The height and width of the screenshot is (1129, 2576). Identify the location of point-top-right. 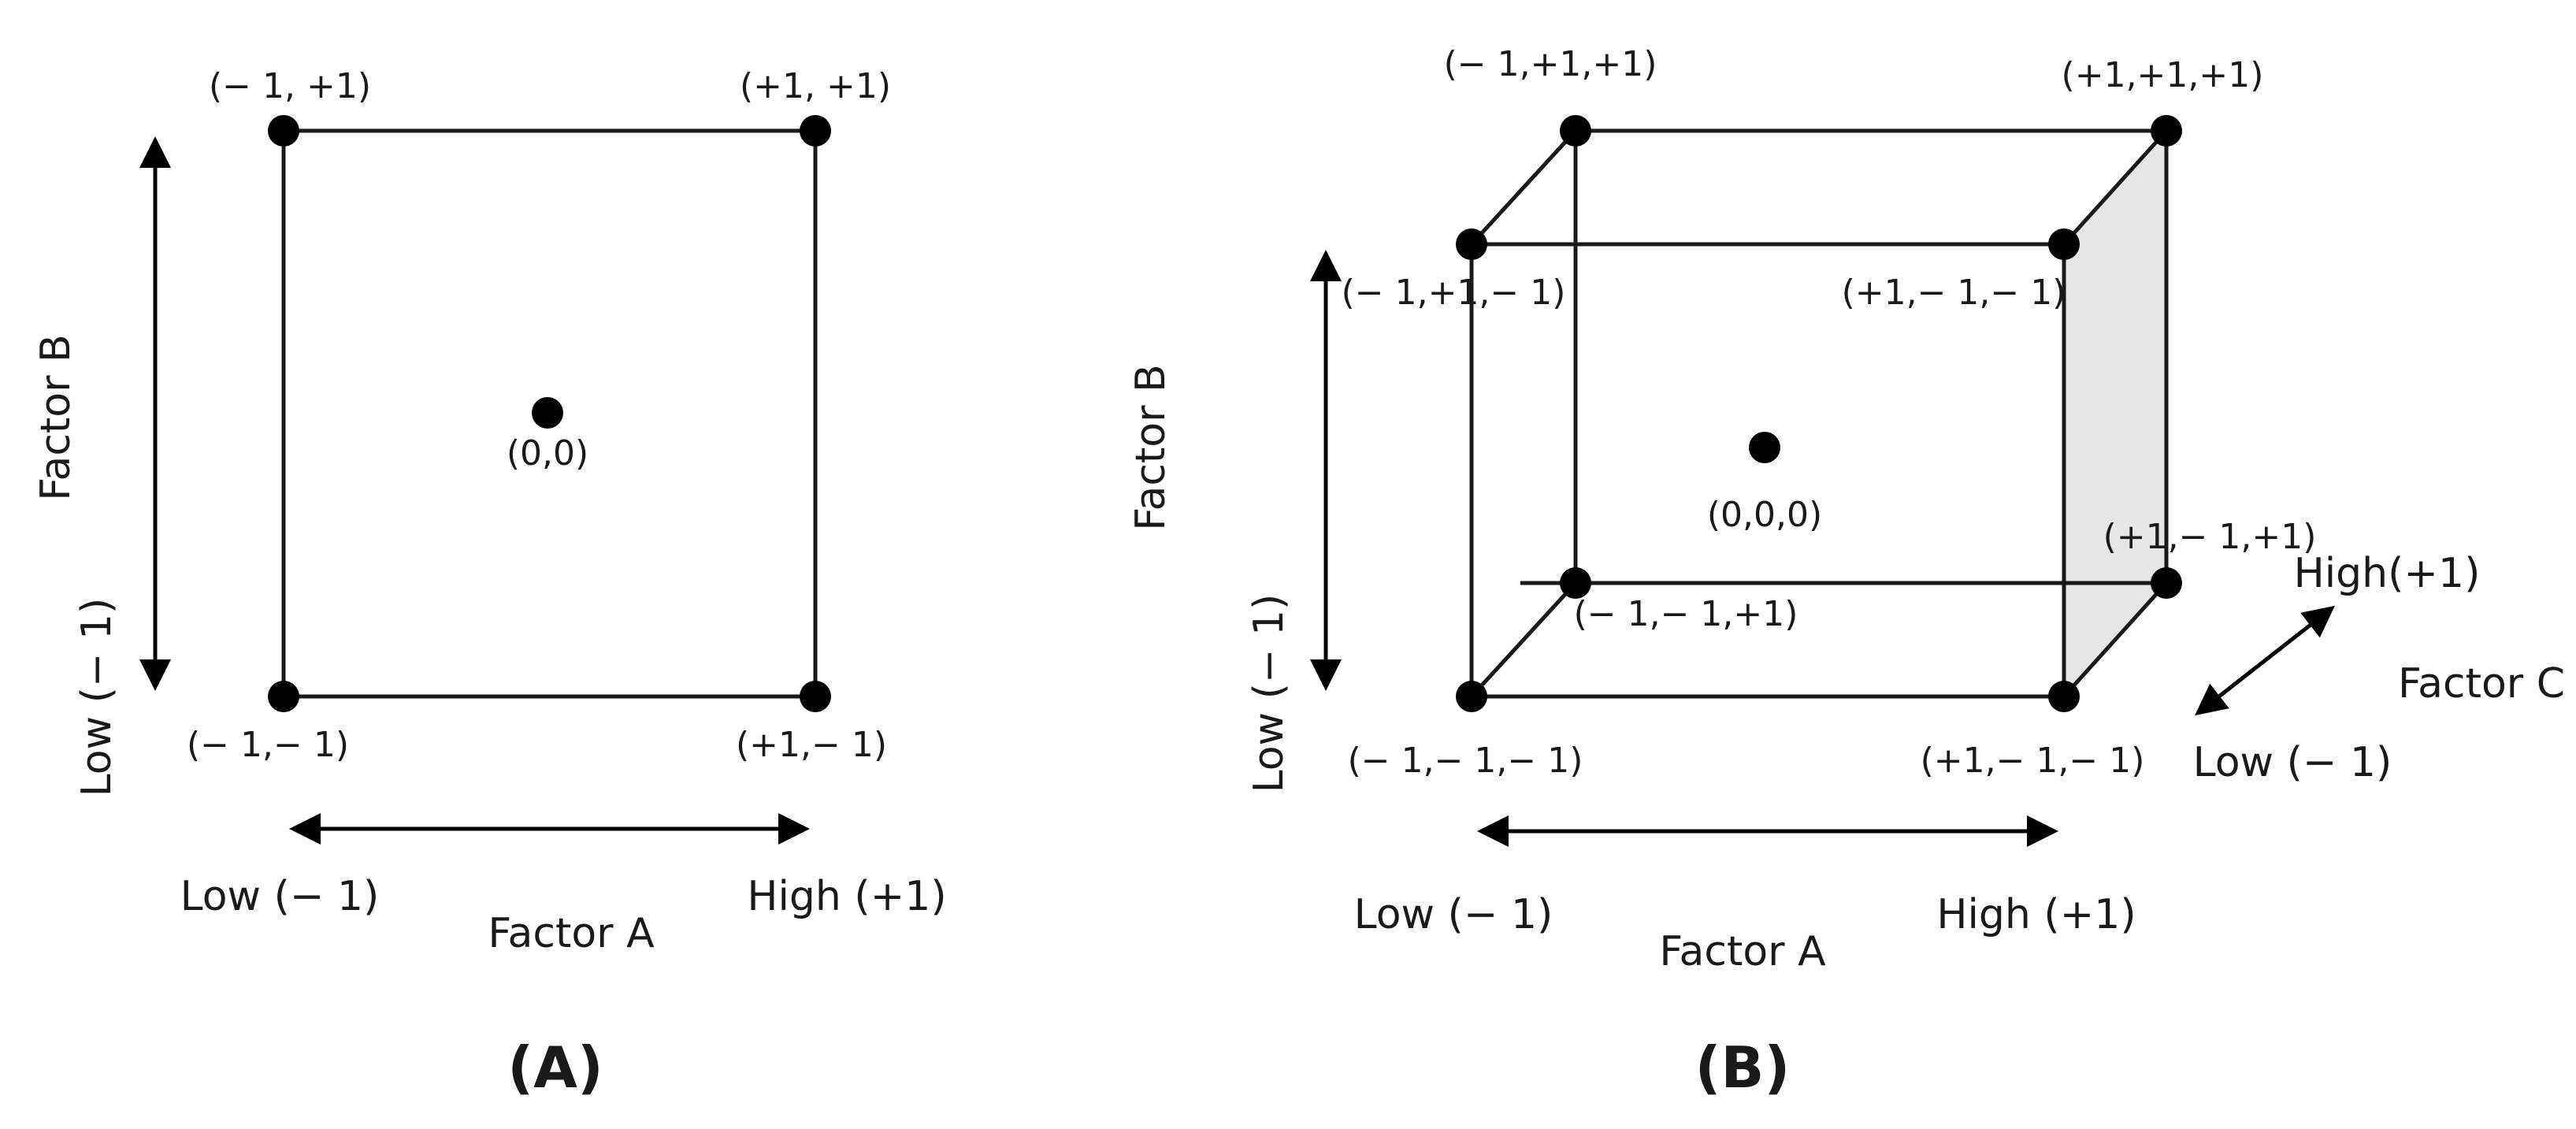
(815, 131).